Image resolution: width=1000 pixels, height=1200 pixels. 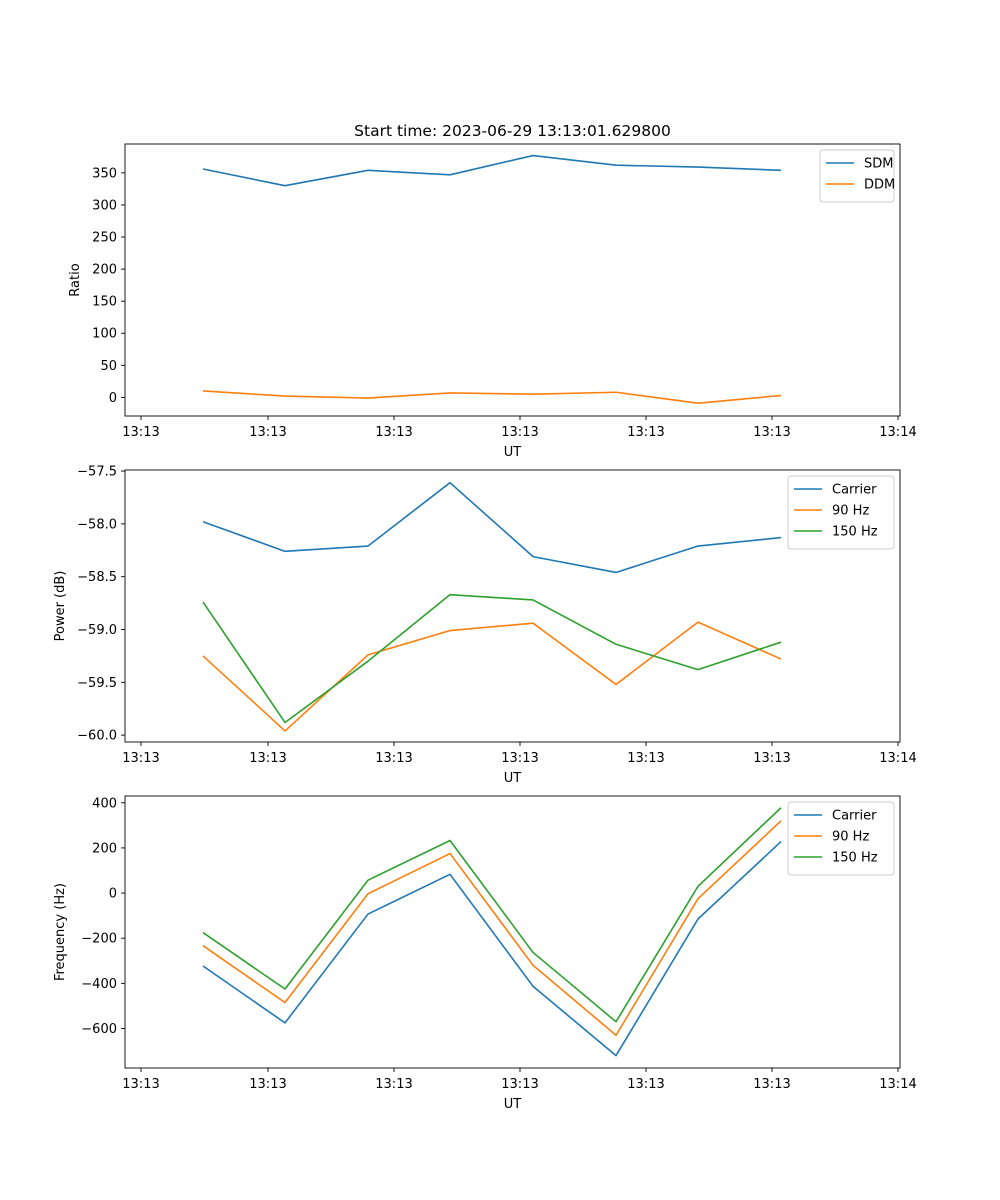 What do you see at coordinates (104, 173) in the screenshot?
I see `y-tick-label: 350` at bounding box center [104, 173].